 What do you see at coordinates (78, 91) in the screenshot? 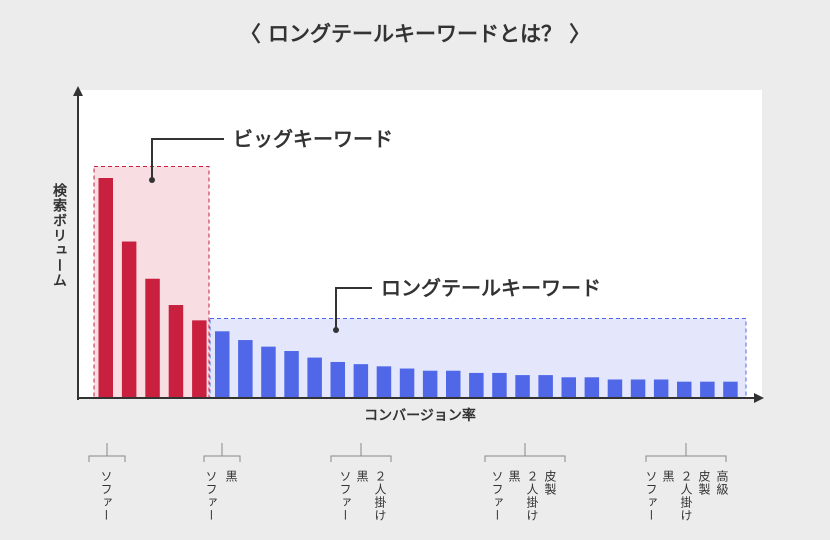
I see `y-axis-arrow` at bounding box center [78, 91].